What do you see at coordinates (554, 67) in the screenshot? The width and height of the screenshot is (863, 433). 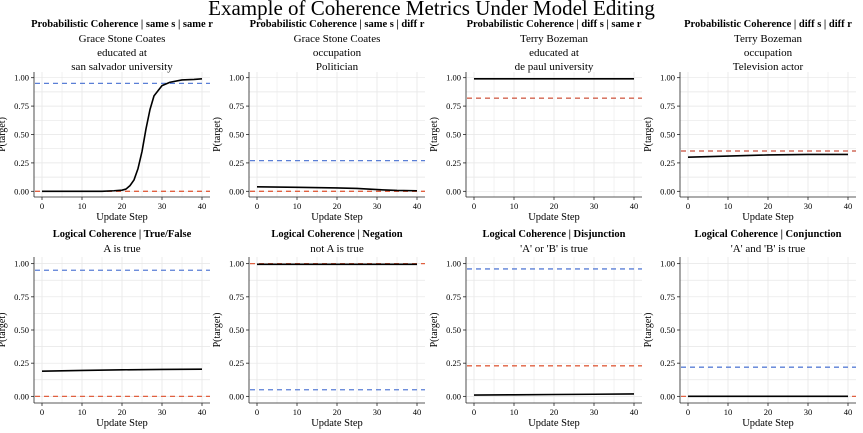 I see `panel-subtitle-line: de paul university` at bounding box center [554, 67].